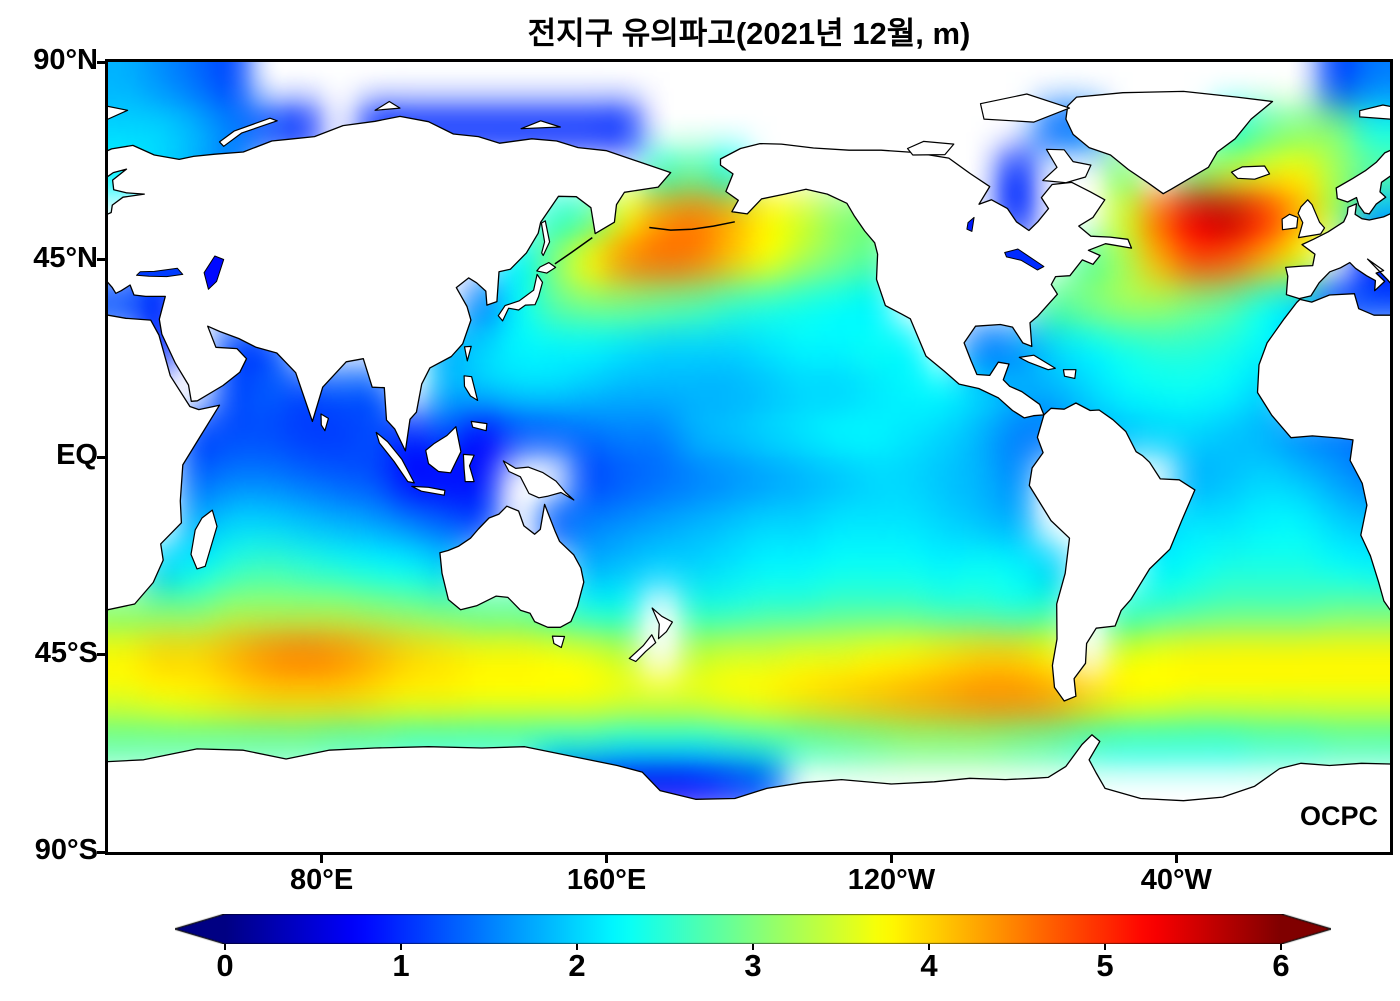 This screenshot has height=1001, width=1400. I want to click on colorbar-tick-label: 1, so click(401, 965).